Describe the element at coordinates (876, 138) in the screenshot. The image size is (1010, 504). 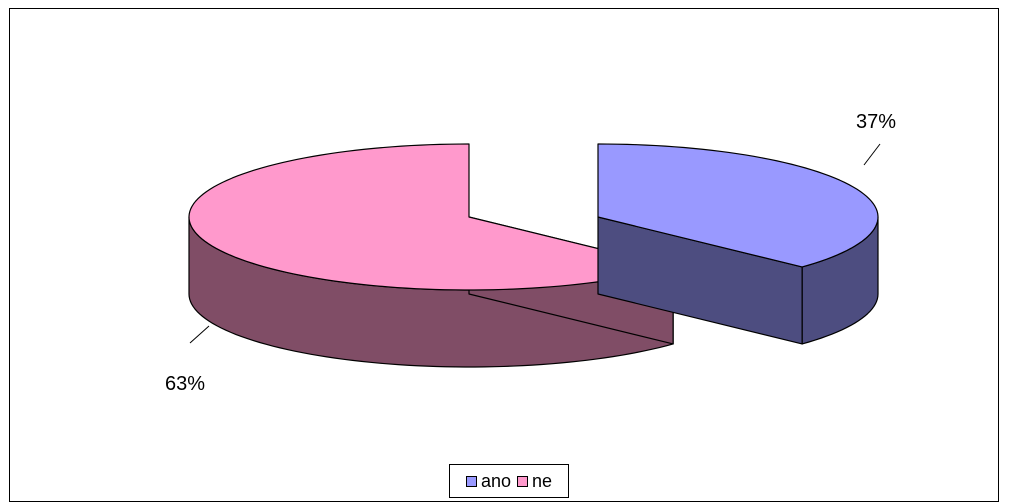
I see `data-label-ano: 37%` at that location.